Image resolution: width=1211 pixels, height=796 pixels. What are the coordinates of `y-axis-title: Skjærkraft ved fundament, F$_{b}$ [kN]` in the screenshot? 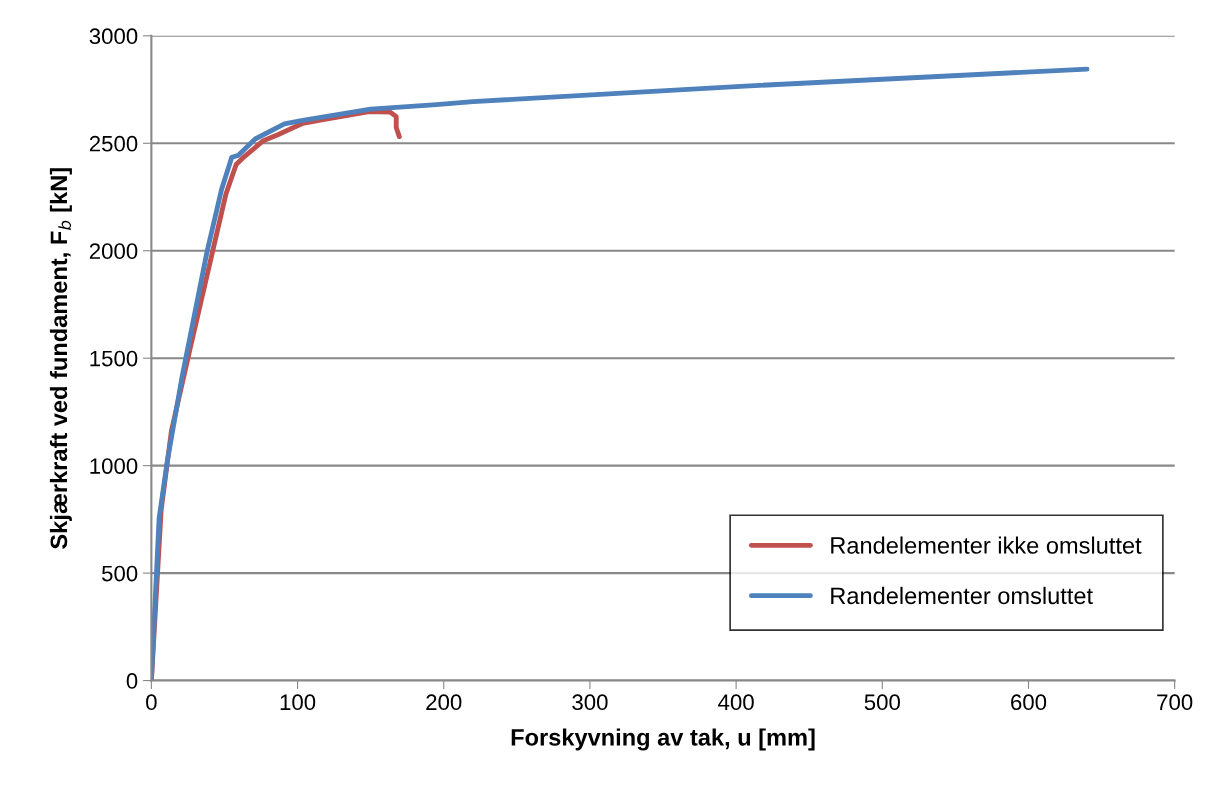 It's located at (60, 358).